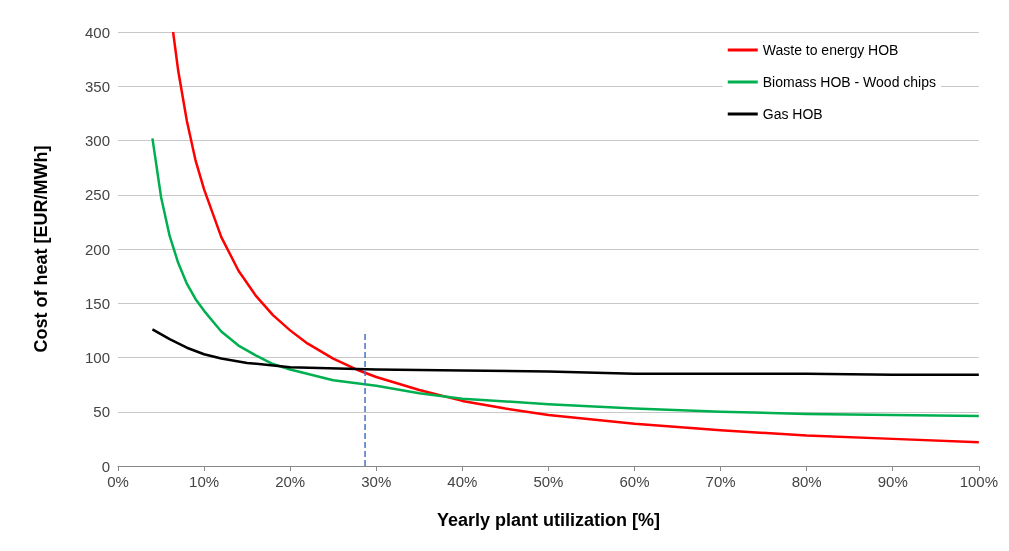 Image resolution: width=1009 pixels, height=551 pixels. What do you see at coordinates (105, 466) in the screenshot?
I see `y-tick-label: 0` at bounding box center [105, 466].